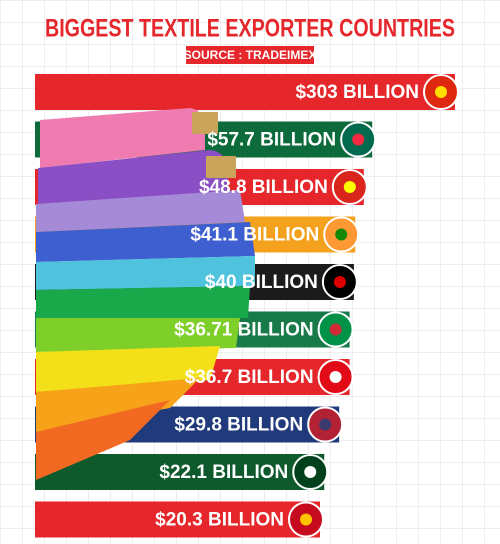 This screenshot has height=544, width=500. Describe the element at coordinates (271, 140) in the screenshot. I see `value-label: $57.7 BILLION` at that location.